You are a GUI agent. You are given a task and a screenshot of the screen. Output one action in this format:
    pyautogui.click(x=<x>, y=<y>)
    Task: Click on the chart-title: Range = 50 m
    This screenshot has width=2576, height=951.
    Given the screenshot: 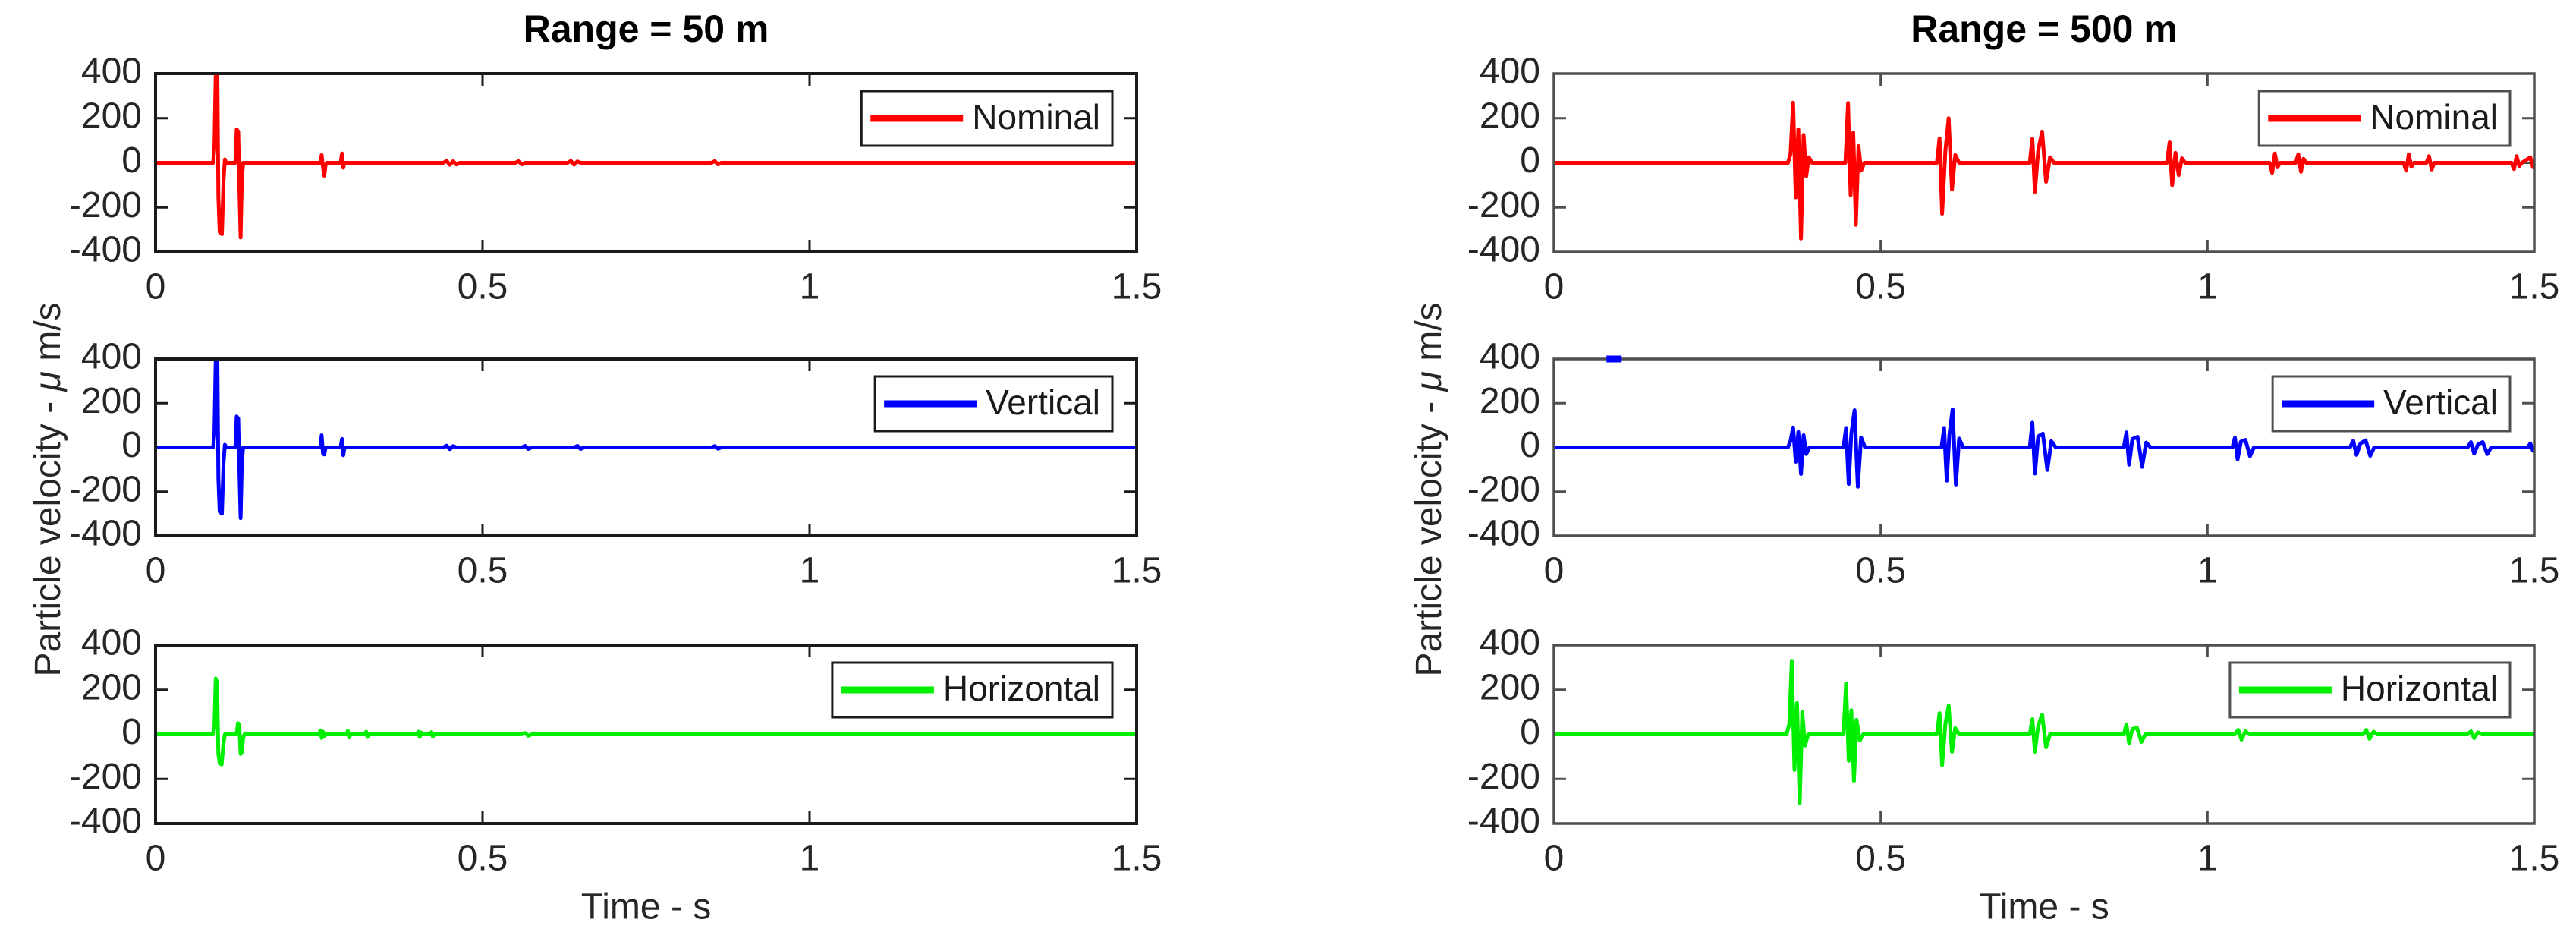 What is the action you would take?
    pyautogui.click(x=646, y=29)
    